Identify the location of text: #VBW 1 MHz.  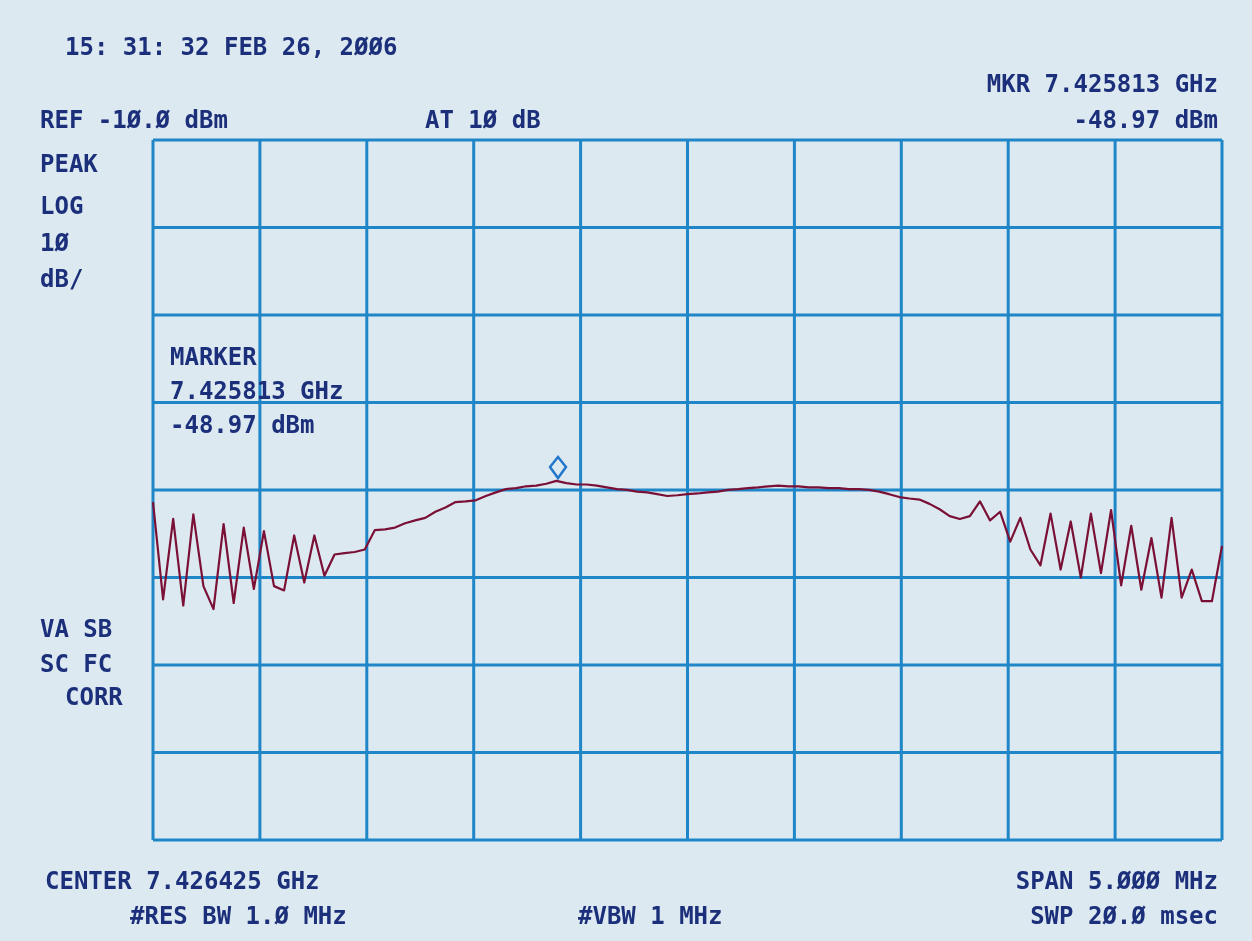
(650, 916).